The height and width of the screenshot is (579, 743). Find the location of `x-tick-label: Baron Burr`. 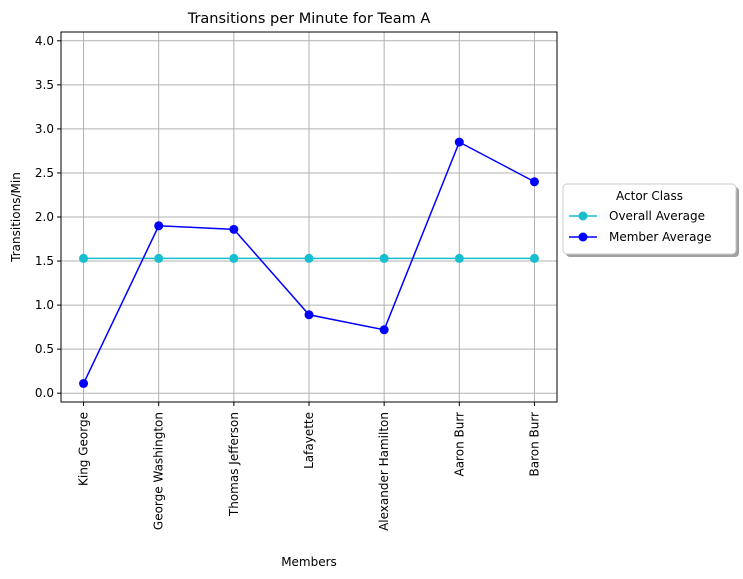

x-tick-label: Baron Burr is located at coordinates (534, 444).